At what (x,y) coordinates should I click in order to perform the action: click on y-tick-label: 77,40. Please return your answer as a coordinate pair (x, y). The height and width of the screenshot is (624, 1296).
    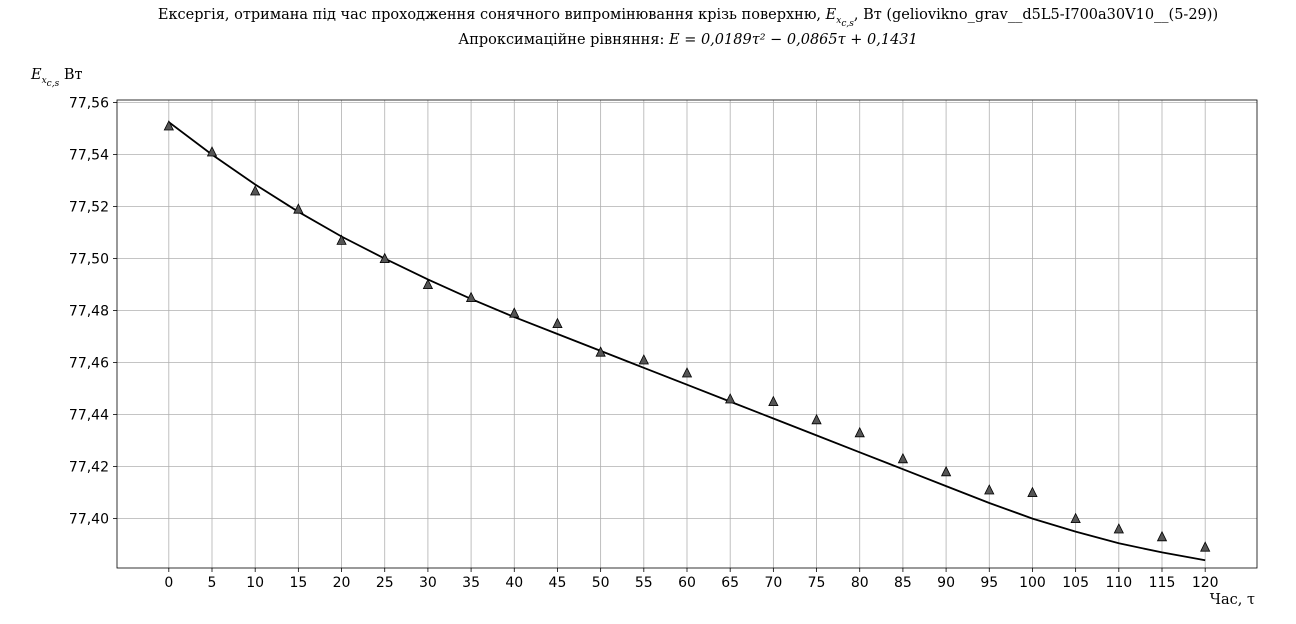
    Looking at the image, I should click on (89, 520).